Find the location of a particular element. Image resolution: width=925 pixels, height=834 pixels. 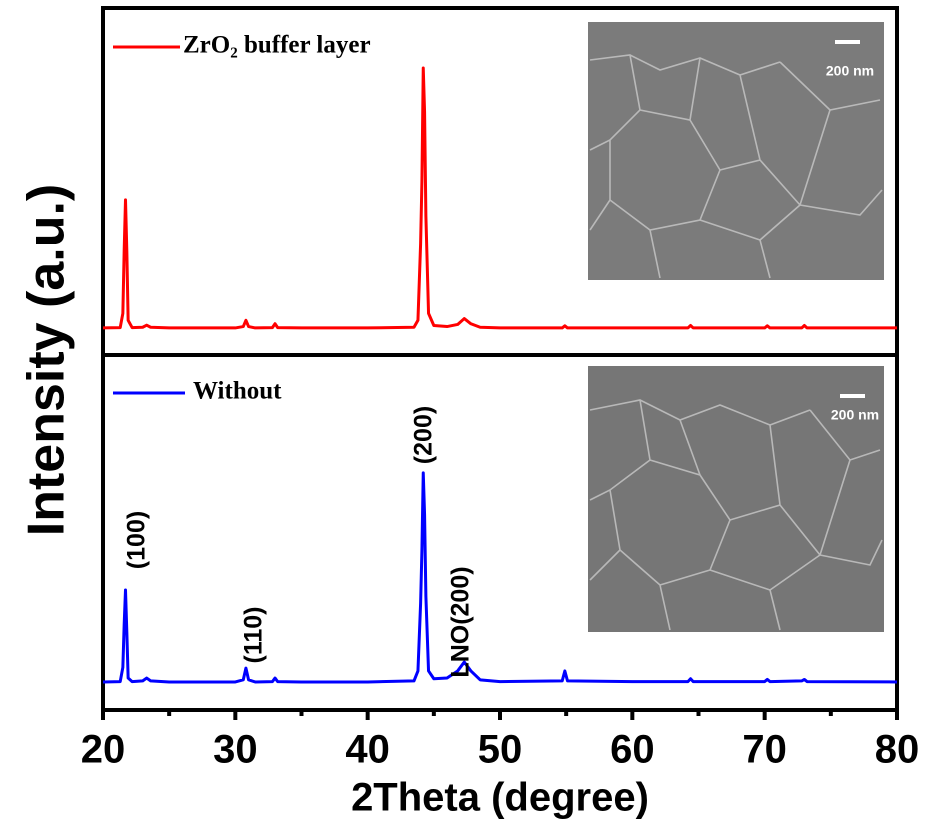

peak-label: (200) is located at coordinates (424, 435).